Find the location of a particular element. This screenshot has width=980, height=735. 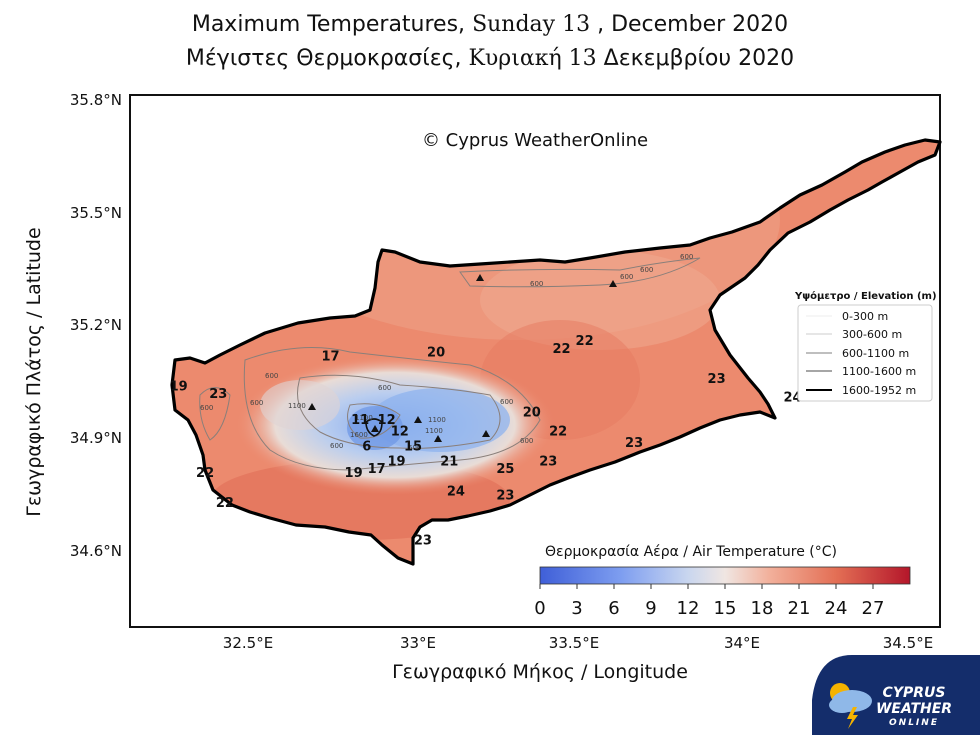

logo-text-line3: ONLINE is located at coordinates (914, 723).